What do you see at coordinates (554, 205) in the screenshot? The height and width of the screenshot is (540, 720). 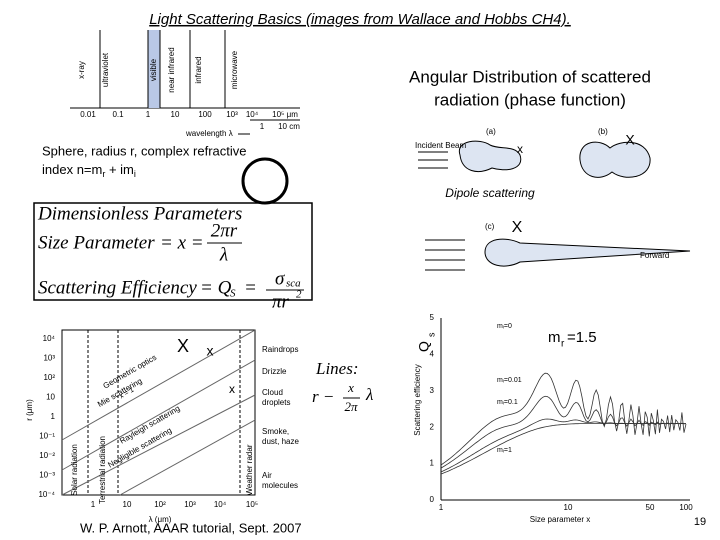 I see `phase-diagram` at bounding box center [554, 205].